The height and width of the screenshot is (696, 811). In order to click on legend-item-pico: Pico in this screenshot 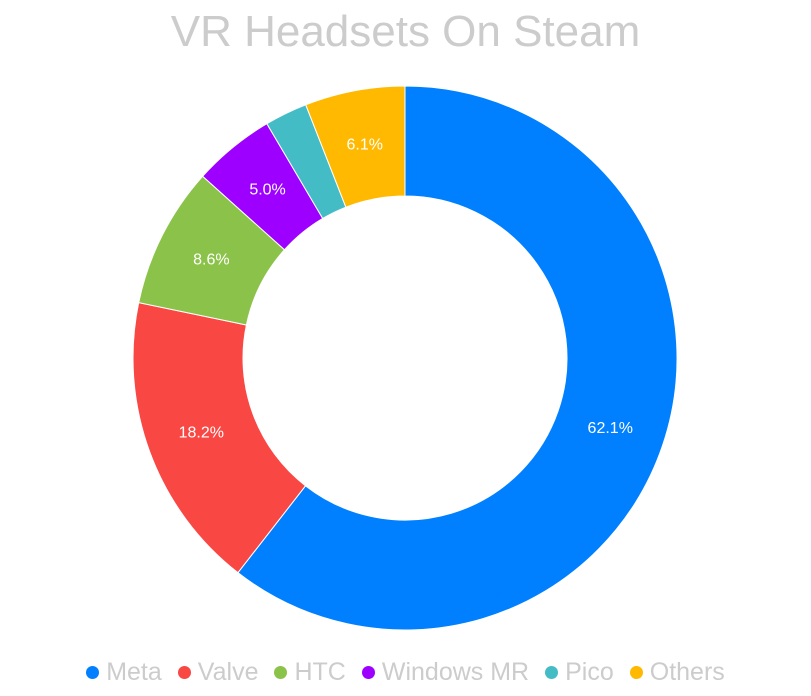, I will do `click(579, 672)`.